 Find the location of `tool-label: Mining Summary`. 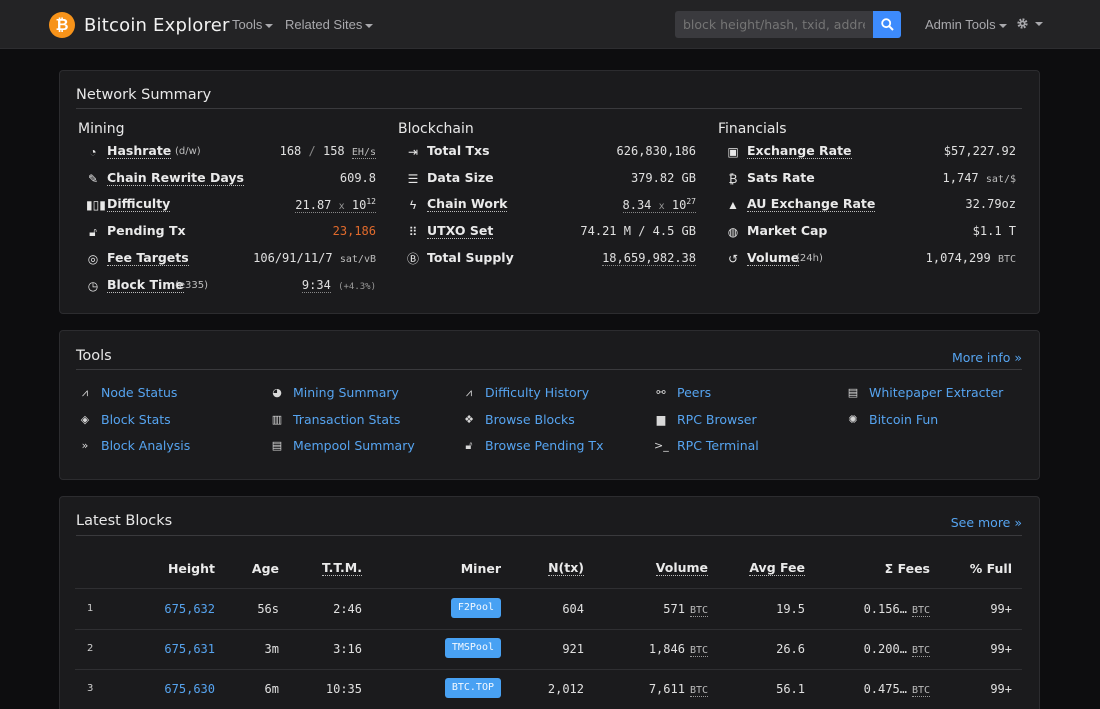

tool-label: Mining Summary is located at coordinates (346, 392).